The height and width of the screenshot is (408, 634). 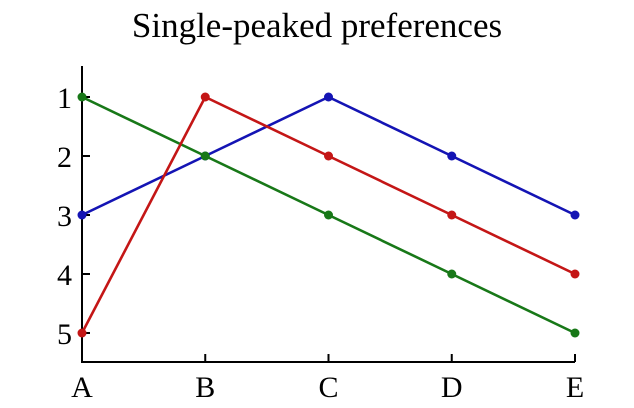 What do you see at coordinates (328, 387) in the screenshot?
I see `x-tick-label: C` at bounding box center [328, 387].